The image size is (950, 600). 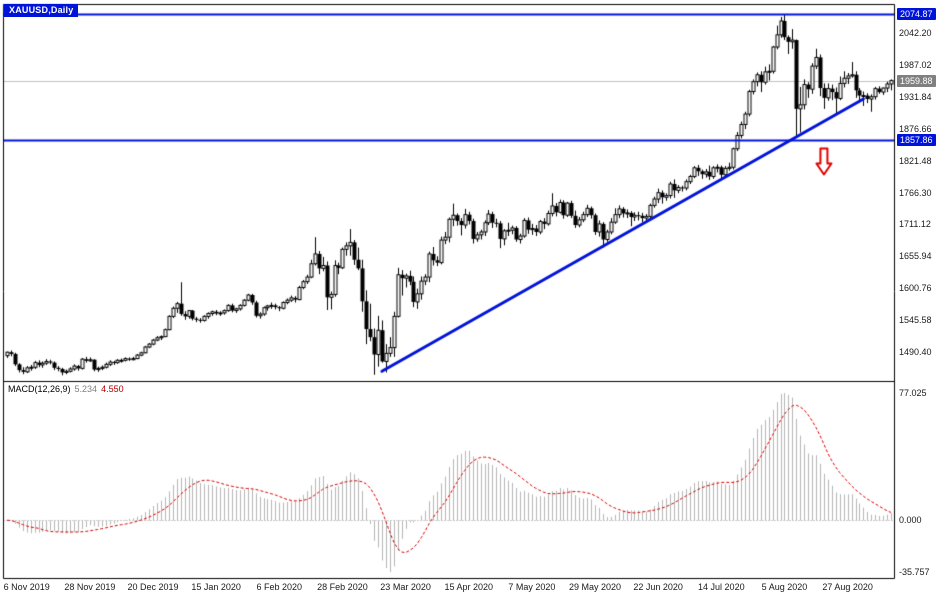 I want to click on macd-min-label: -35.757, so click(x=914, y=572).